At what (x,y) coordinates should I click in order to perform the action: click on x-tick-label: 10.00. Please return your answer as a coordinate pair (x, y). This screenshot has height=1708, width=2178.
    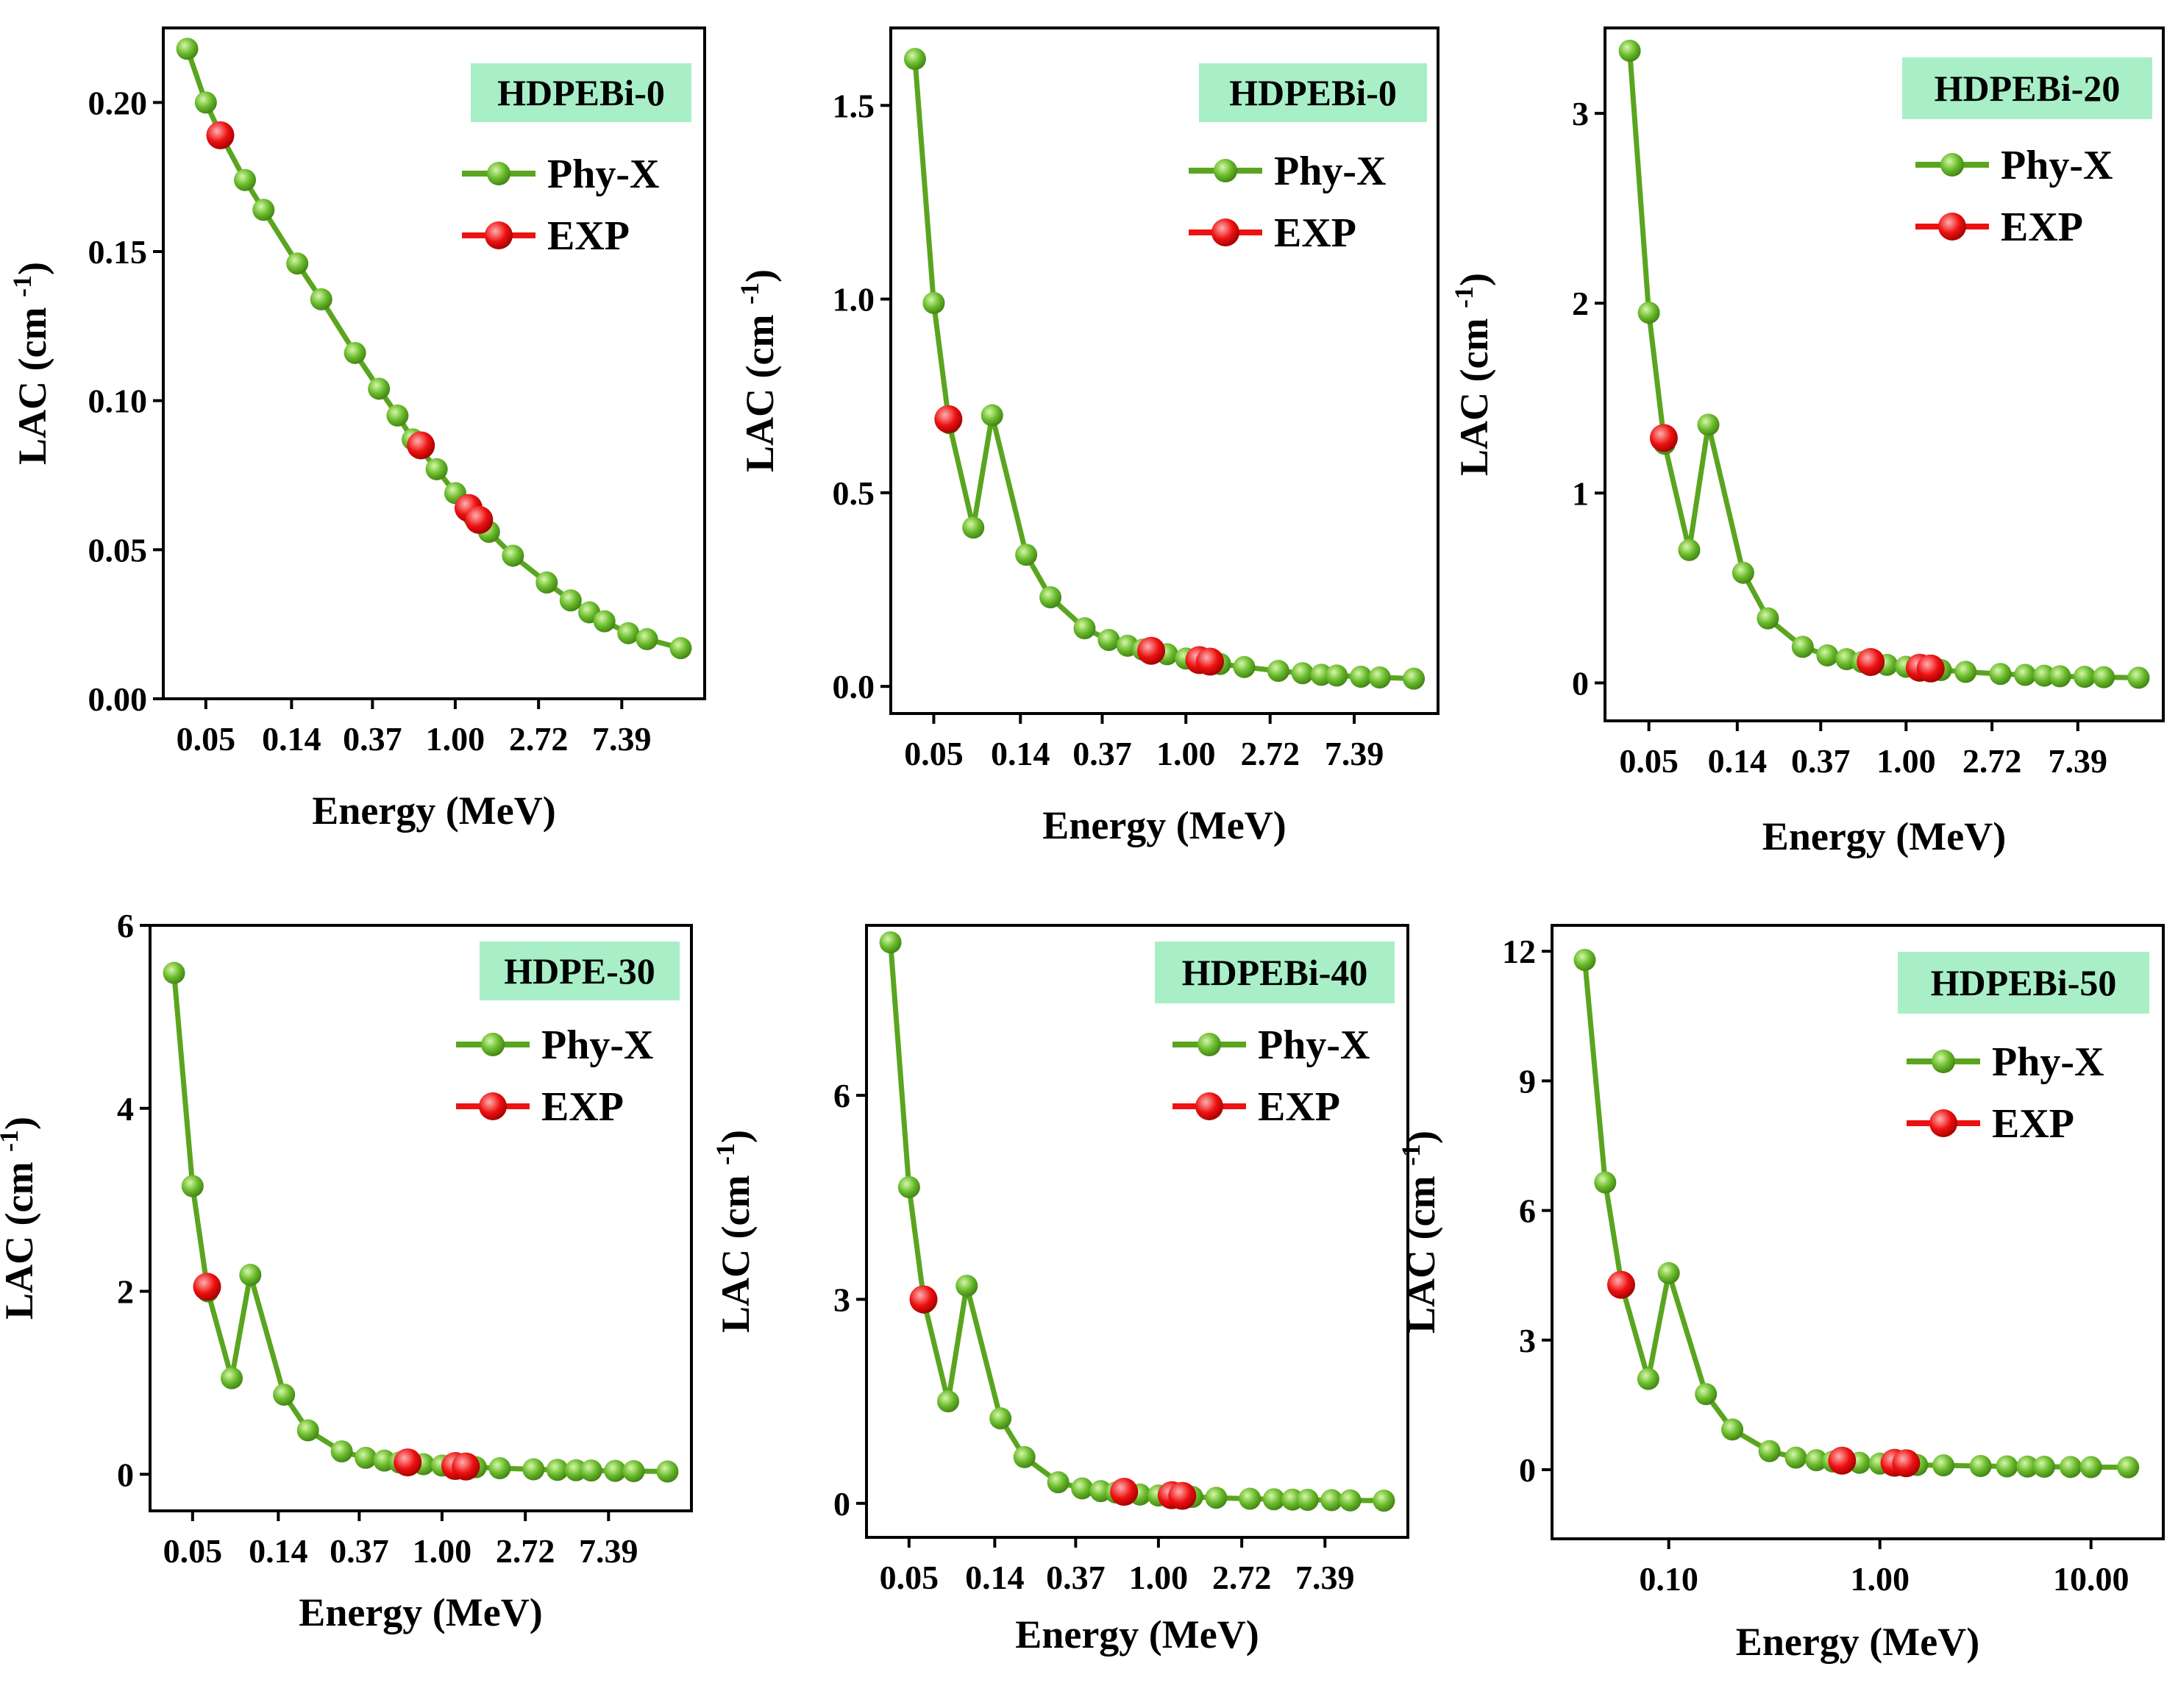
    Looking at the image, I should click on (2091, 1579).